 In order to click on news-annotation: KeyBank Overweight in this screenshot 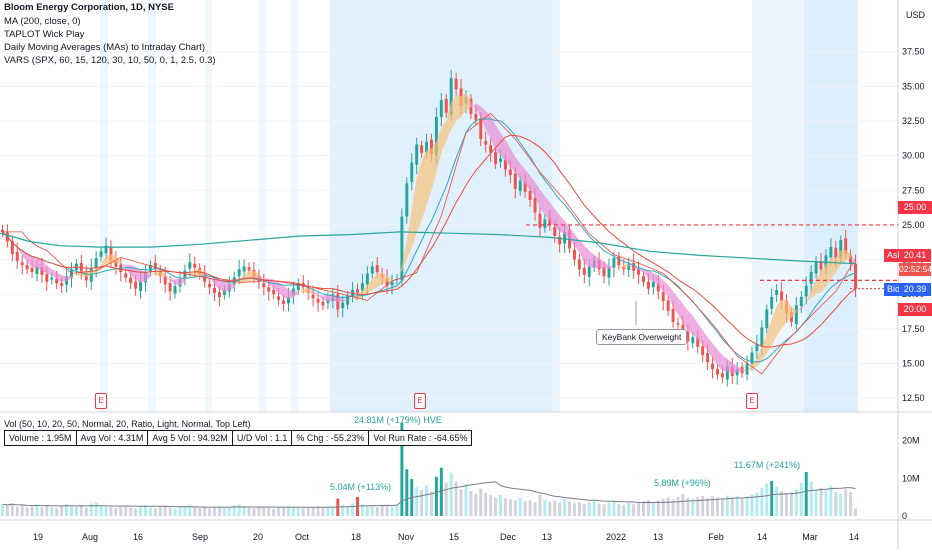, I will do `click(642, 337)`.